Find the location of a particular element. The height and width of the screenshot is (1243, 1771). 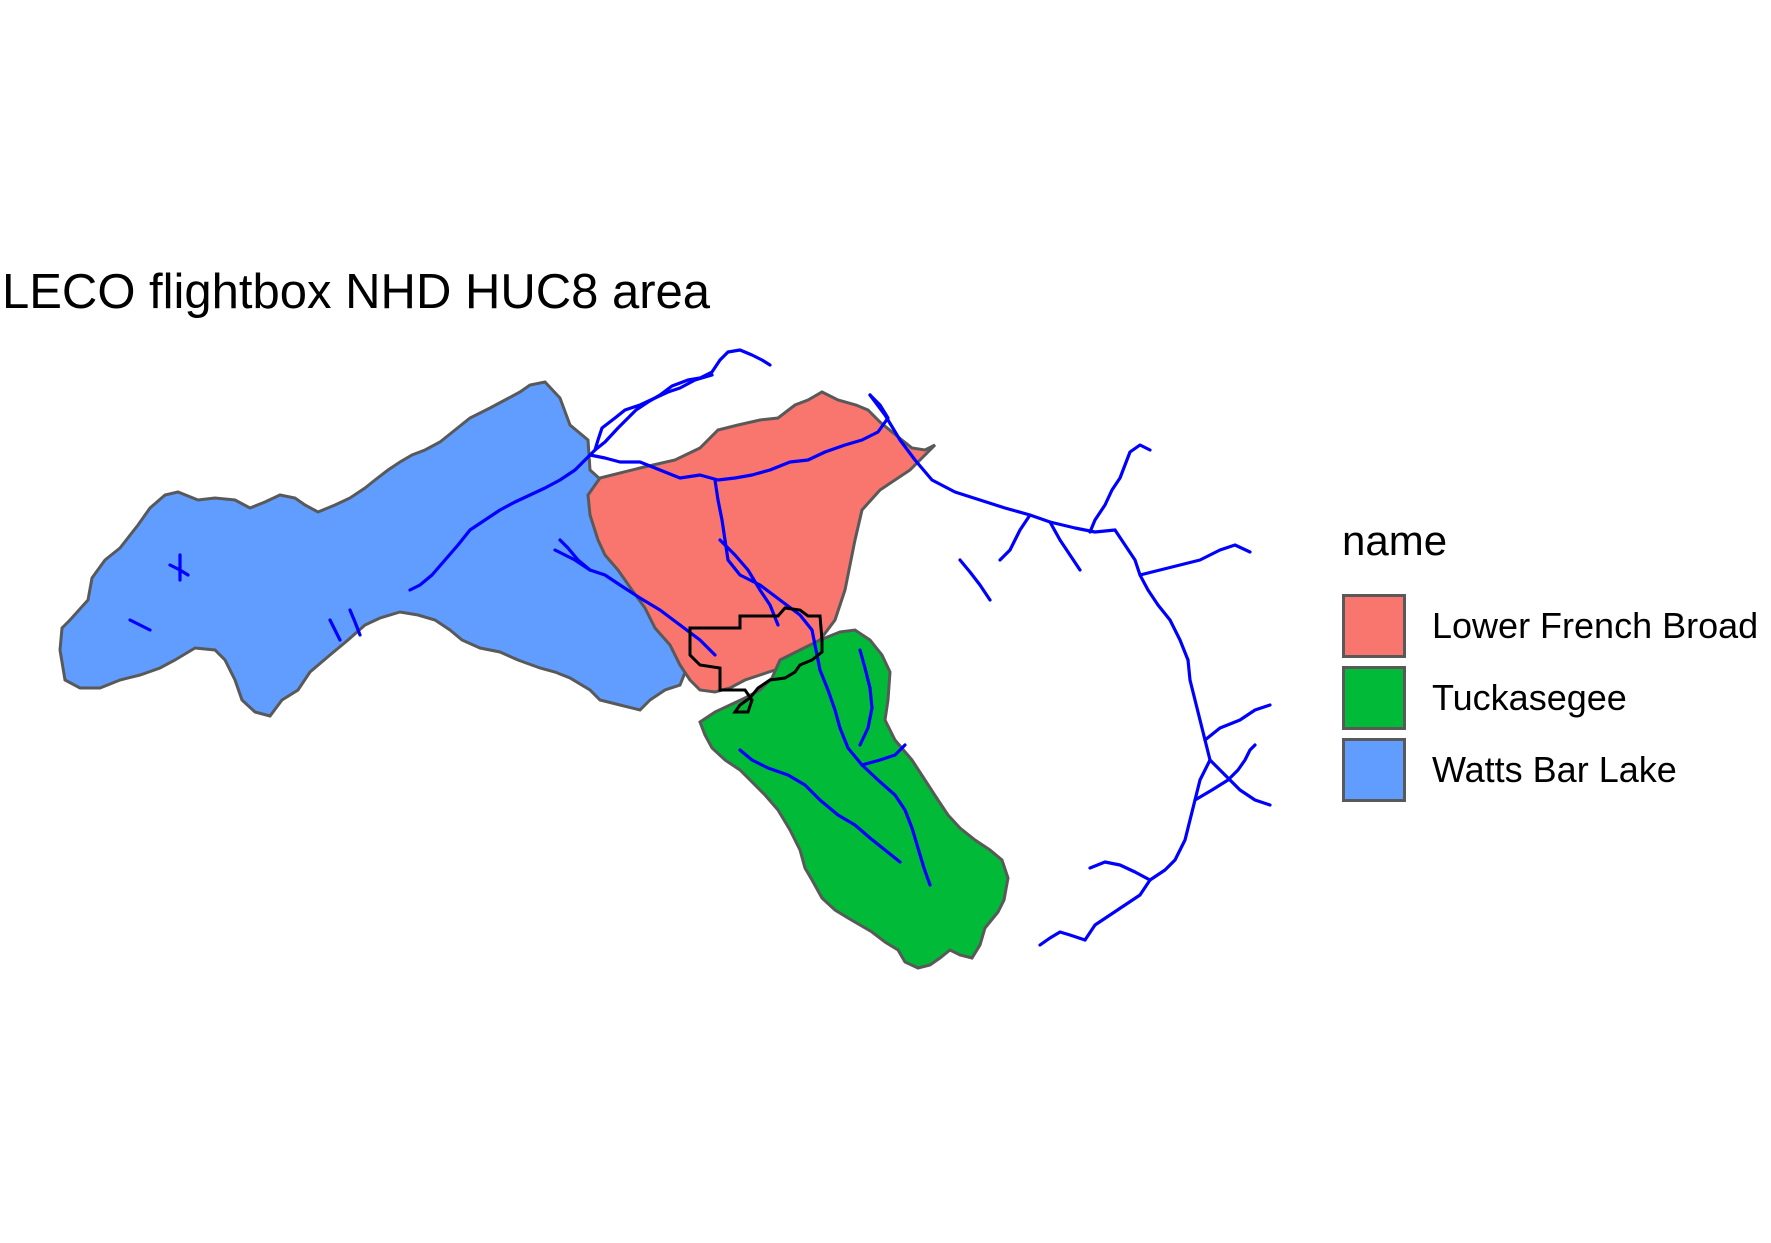

legend-swatch-tuckasegee is located at coordinates (1374, 698).